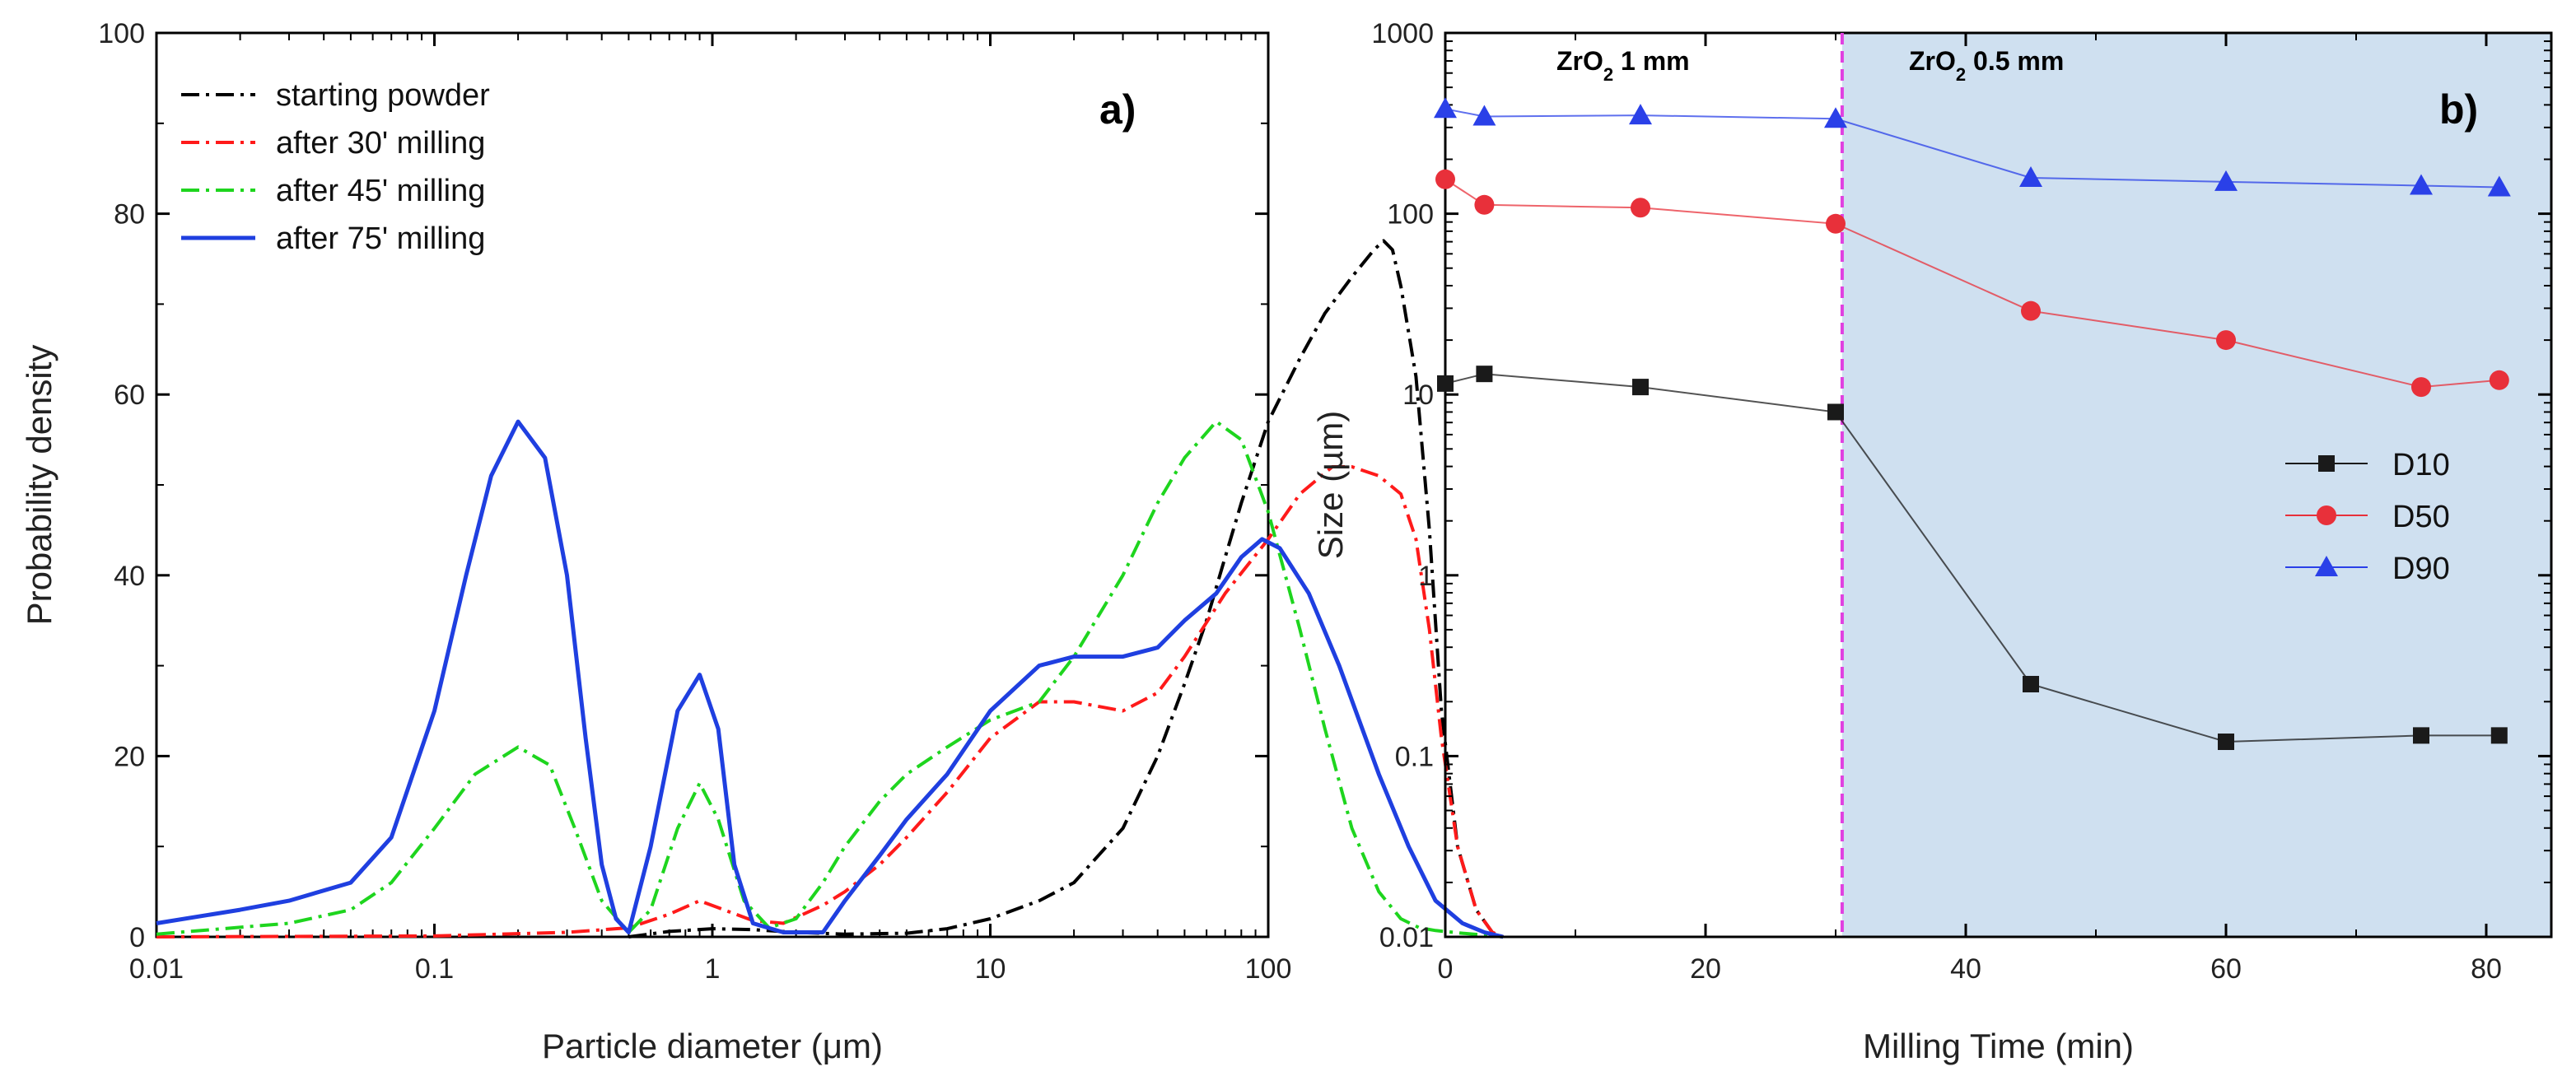 The height and width of the screenshot is (1076, 2576). Describe the element at coordinates (121, 33) in the screenshot. I see `y-tick-label-a: 100` at that location.